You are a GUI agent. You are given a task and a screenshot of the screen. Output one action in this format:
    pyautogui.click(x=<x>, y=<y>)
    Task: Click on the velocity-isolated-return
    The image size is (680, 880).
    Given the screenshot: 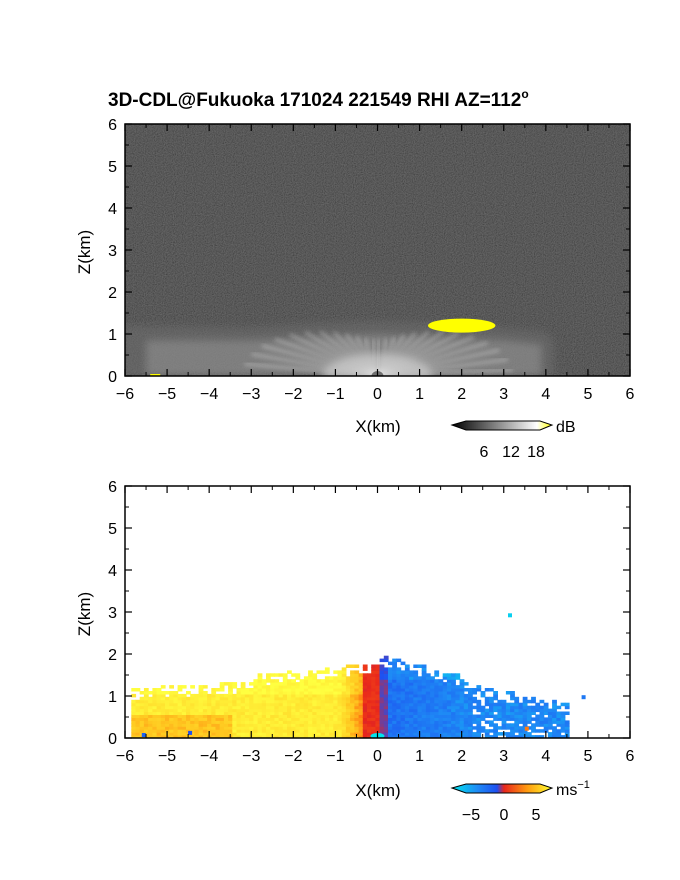 What is the action you would take?
    pyautogui.click(x=510, y=615)
    